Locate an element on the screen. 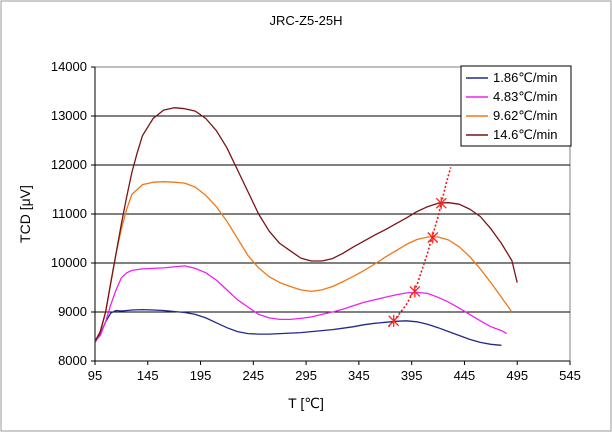 The width and height of the screenshot is (612, 432). ytick-label-10000: 10000 is located at coordinates (69, 262).